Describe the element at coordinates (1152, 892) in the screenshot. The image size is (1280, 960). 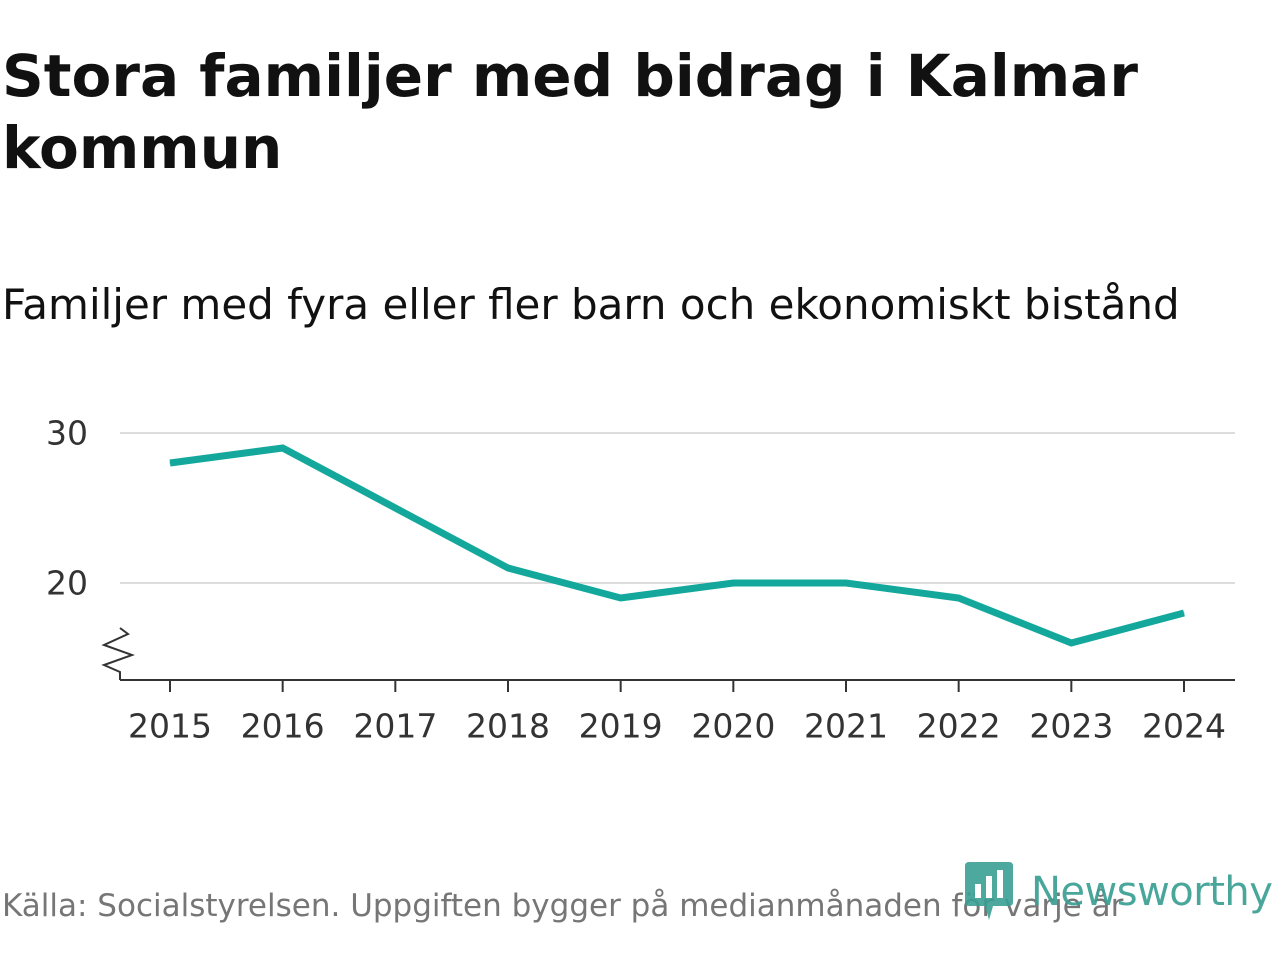
I see `brand-name: Newsworthy` at that location.